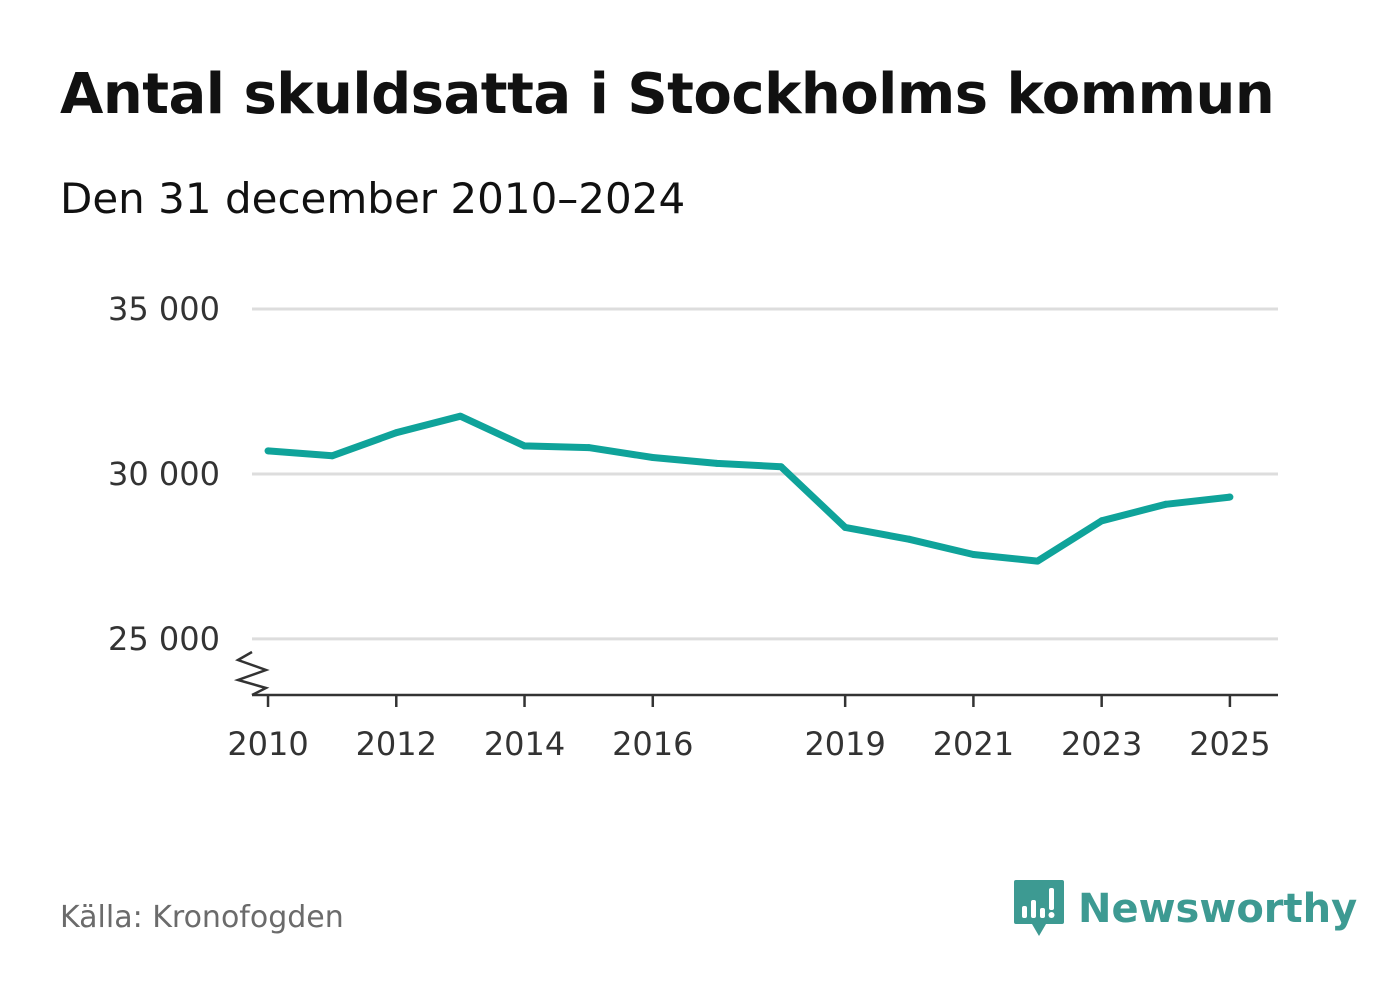 This screenshot has width=1382, height=999. I want to click on chart-title: Antal skuldsatta i Stockholms kommun, so click(667, 94).